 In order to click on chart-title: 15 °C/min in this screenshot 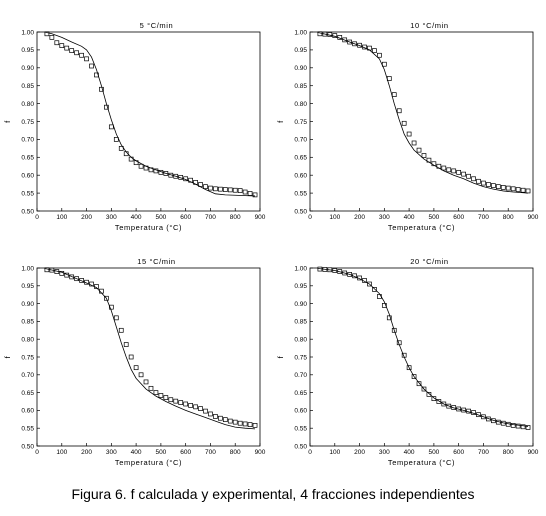, I will do `click(156, 261)`.